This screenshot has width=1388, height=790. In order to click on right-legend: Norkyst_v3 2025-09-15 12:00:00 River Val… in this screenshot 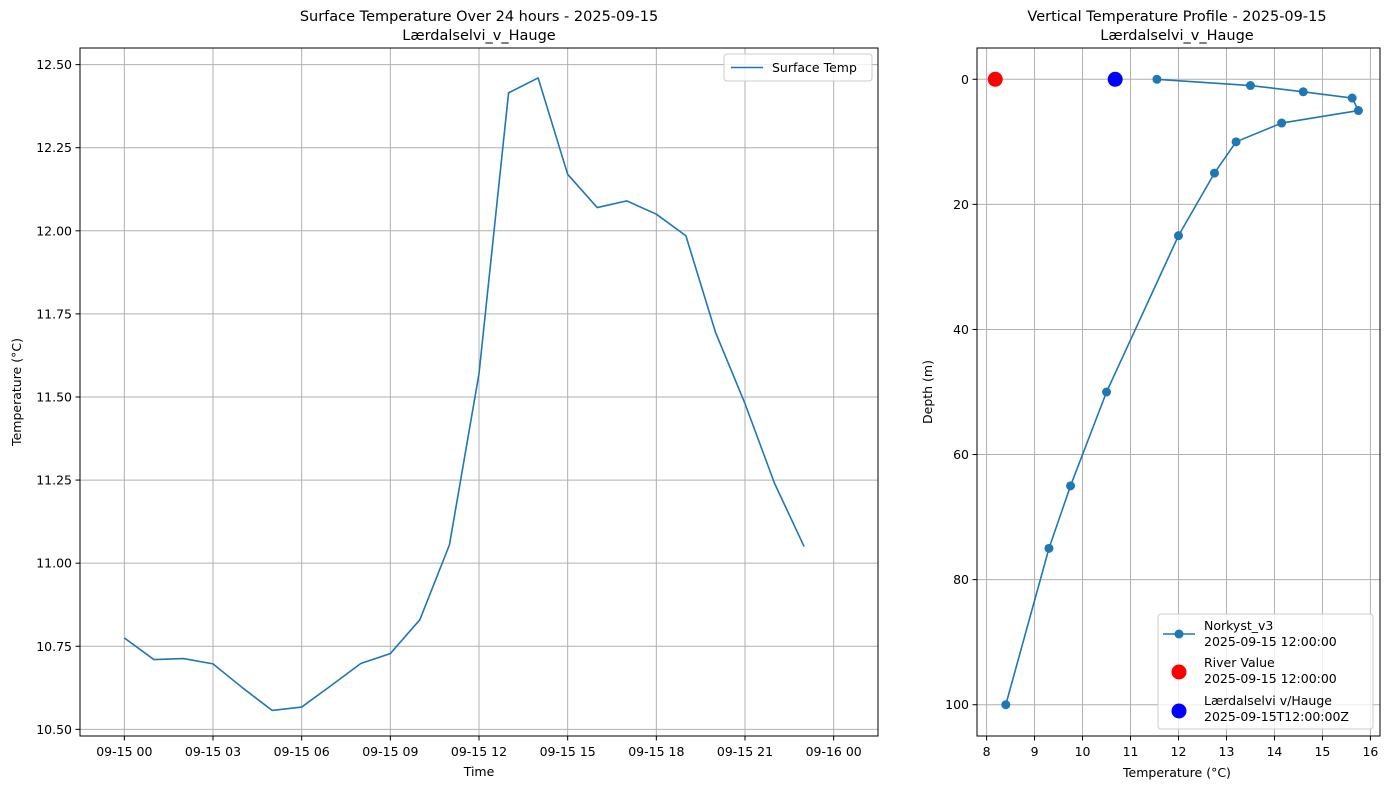, I will do `click(1265, 671)`.